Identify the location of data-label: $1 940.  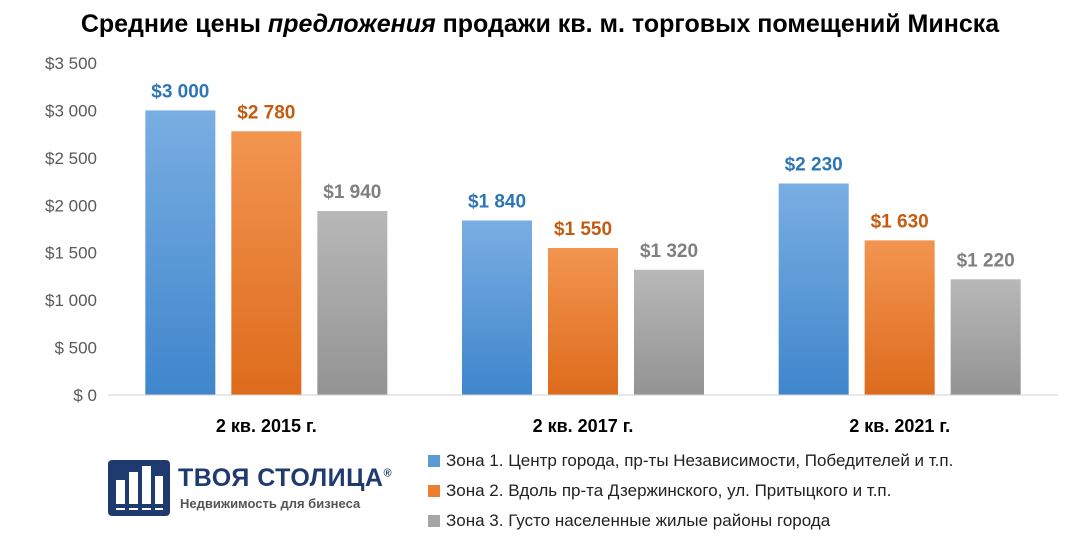
(352, 192).